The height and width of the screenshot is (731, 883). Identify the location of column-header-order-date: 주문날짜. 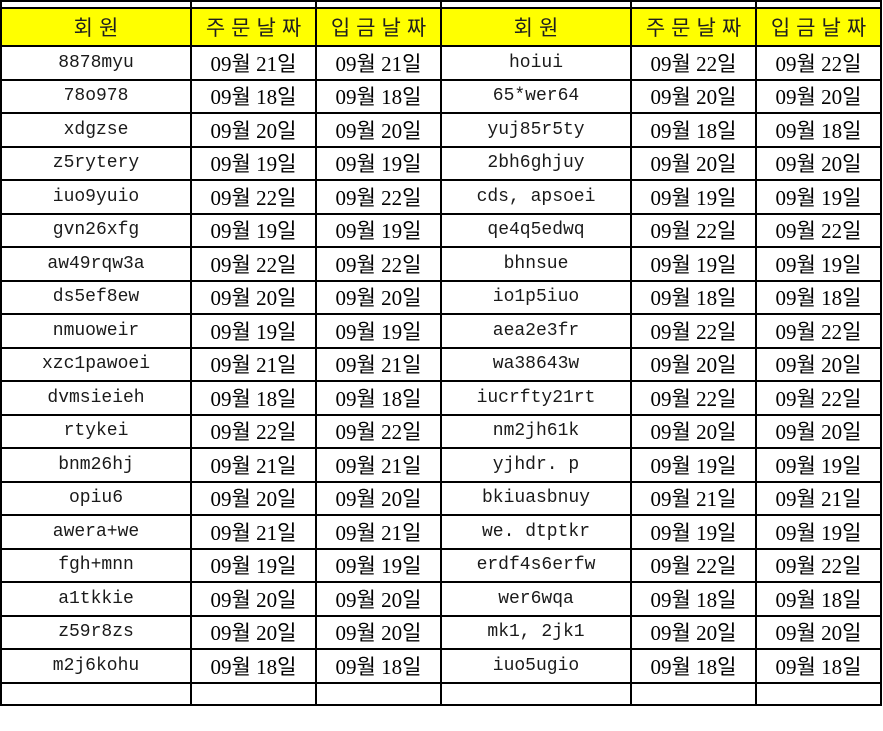
(253, 27).